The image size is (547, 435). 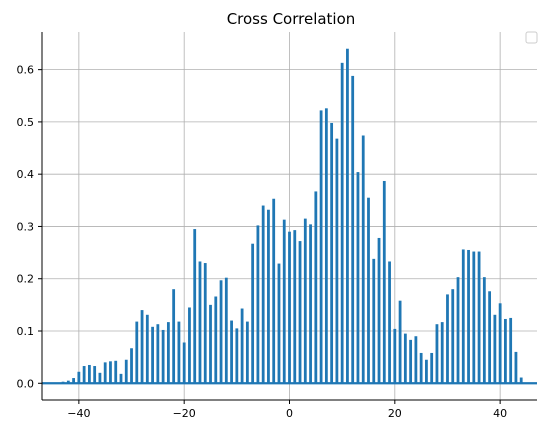 What do you see at coordinates (184, 413) in the screenshot?
I see `x-tick-label: −20` at bounding box center [184, 413].